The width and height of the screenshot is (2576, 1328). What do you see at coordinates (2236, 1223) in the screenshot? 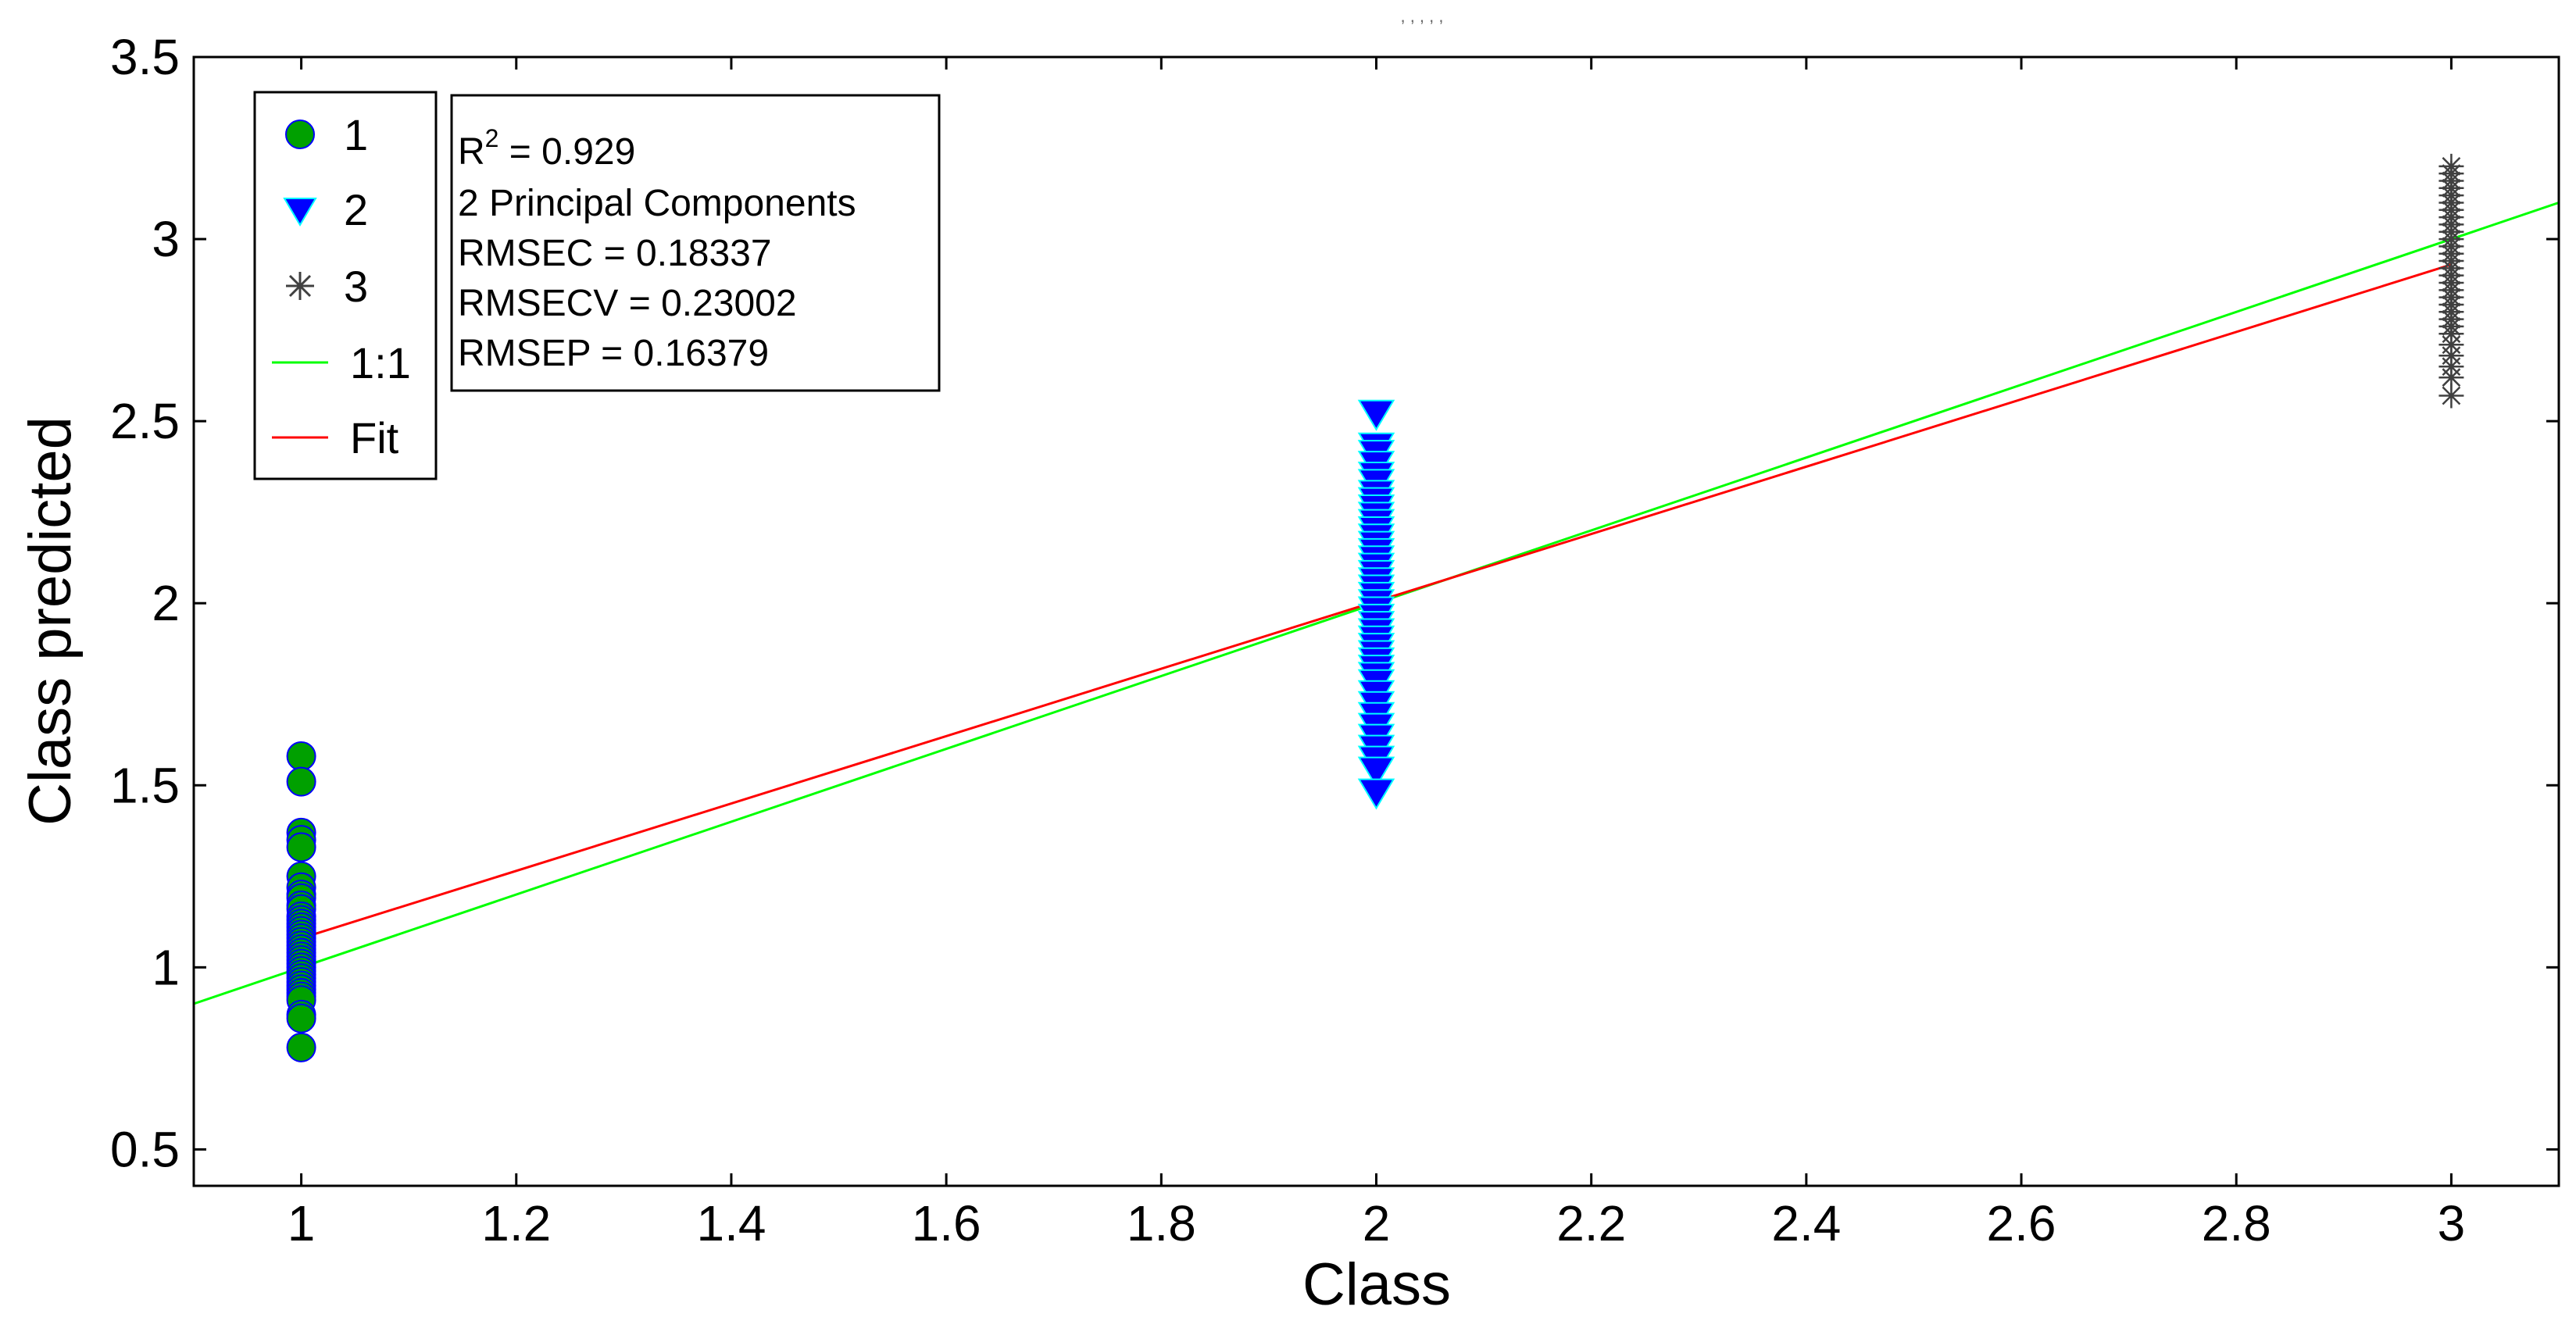
I see `x-tick-label-9: 2.8` at bounding box center [2236, 1223].